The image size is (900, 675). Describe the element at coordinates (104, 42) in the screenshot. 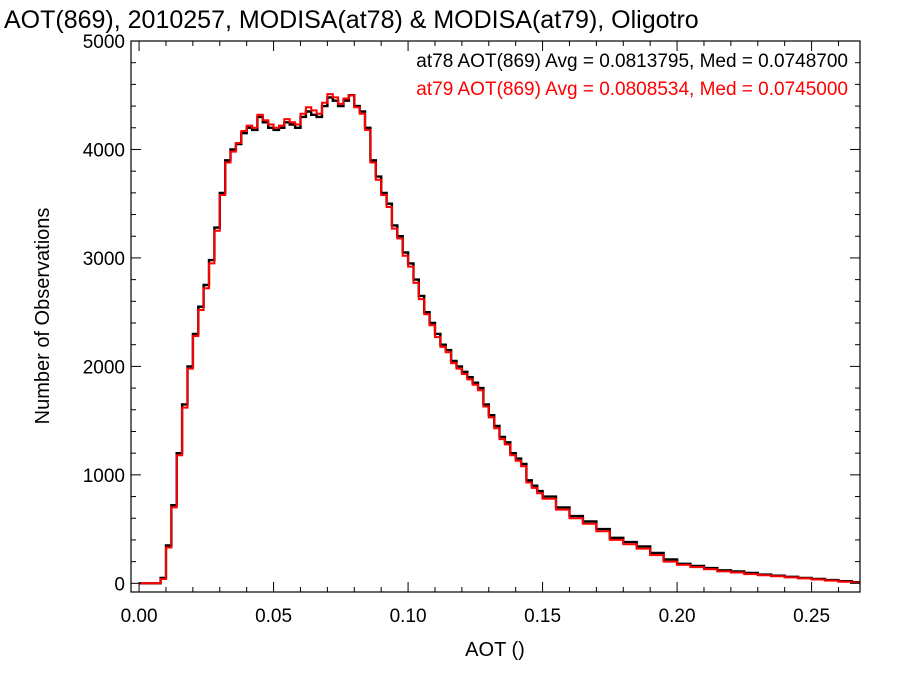

I see `y-tick-label: 5000` at that location.